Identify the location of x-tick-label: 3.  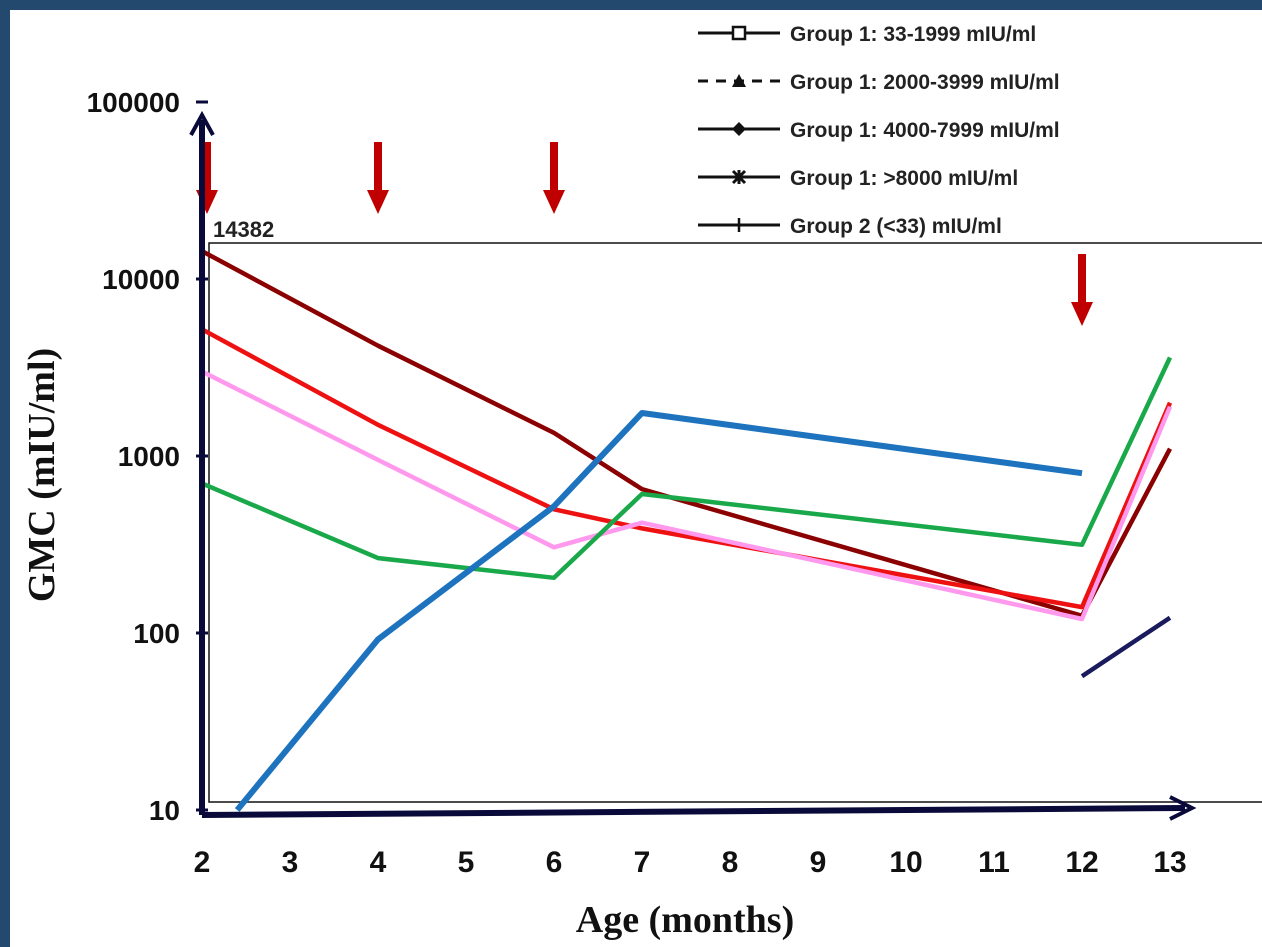
(290, 862).